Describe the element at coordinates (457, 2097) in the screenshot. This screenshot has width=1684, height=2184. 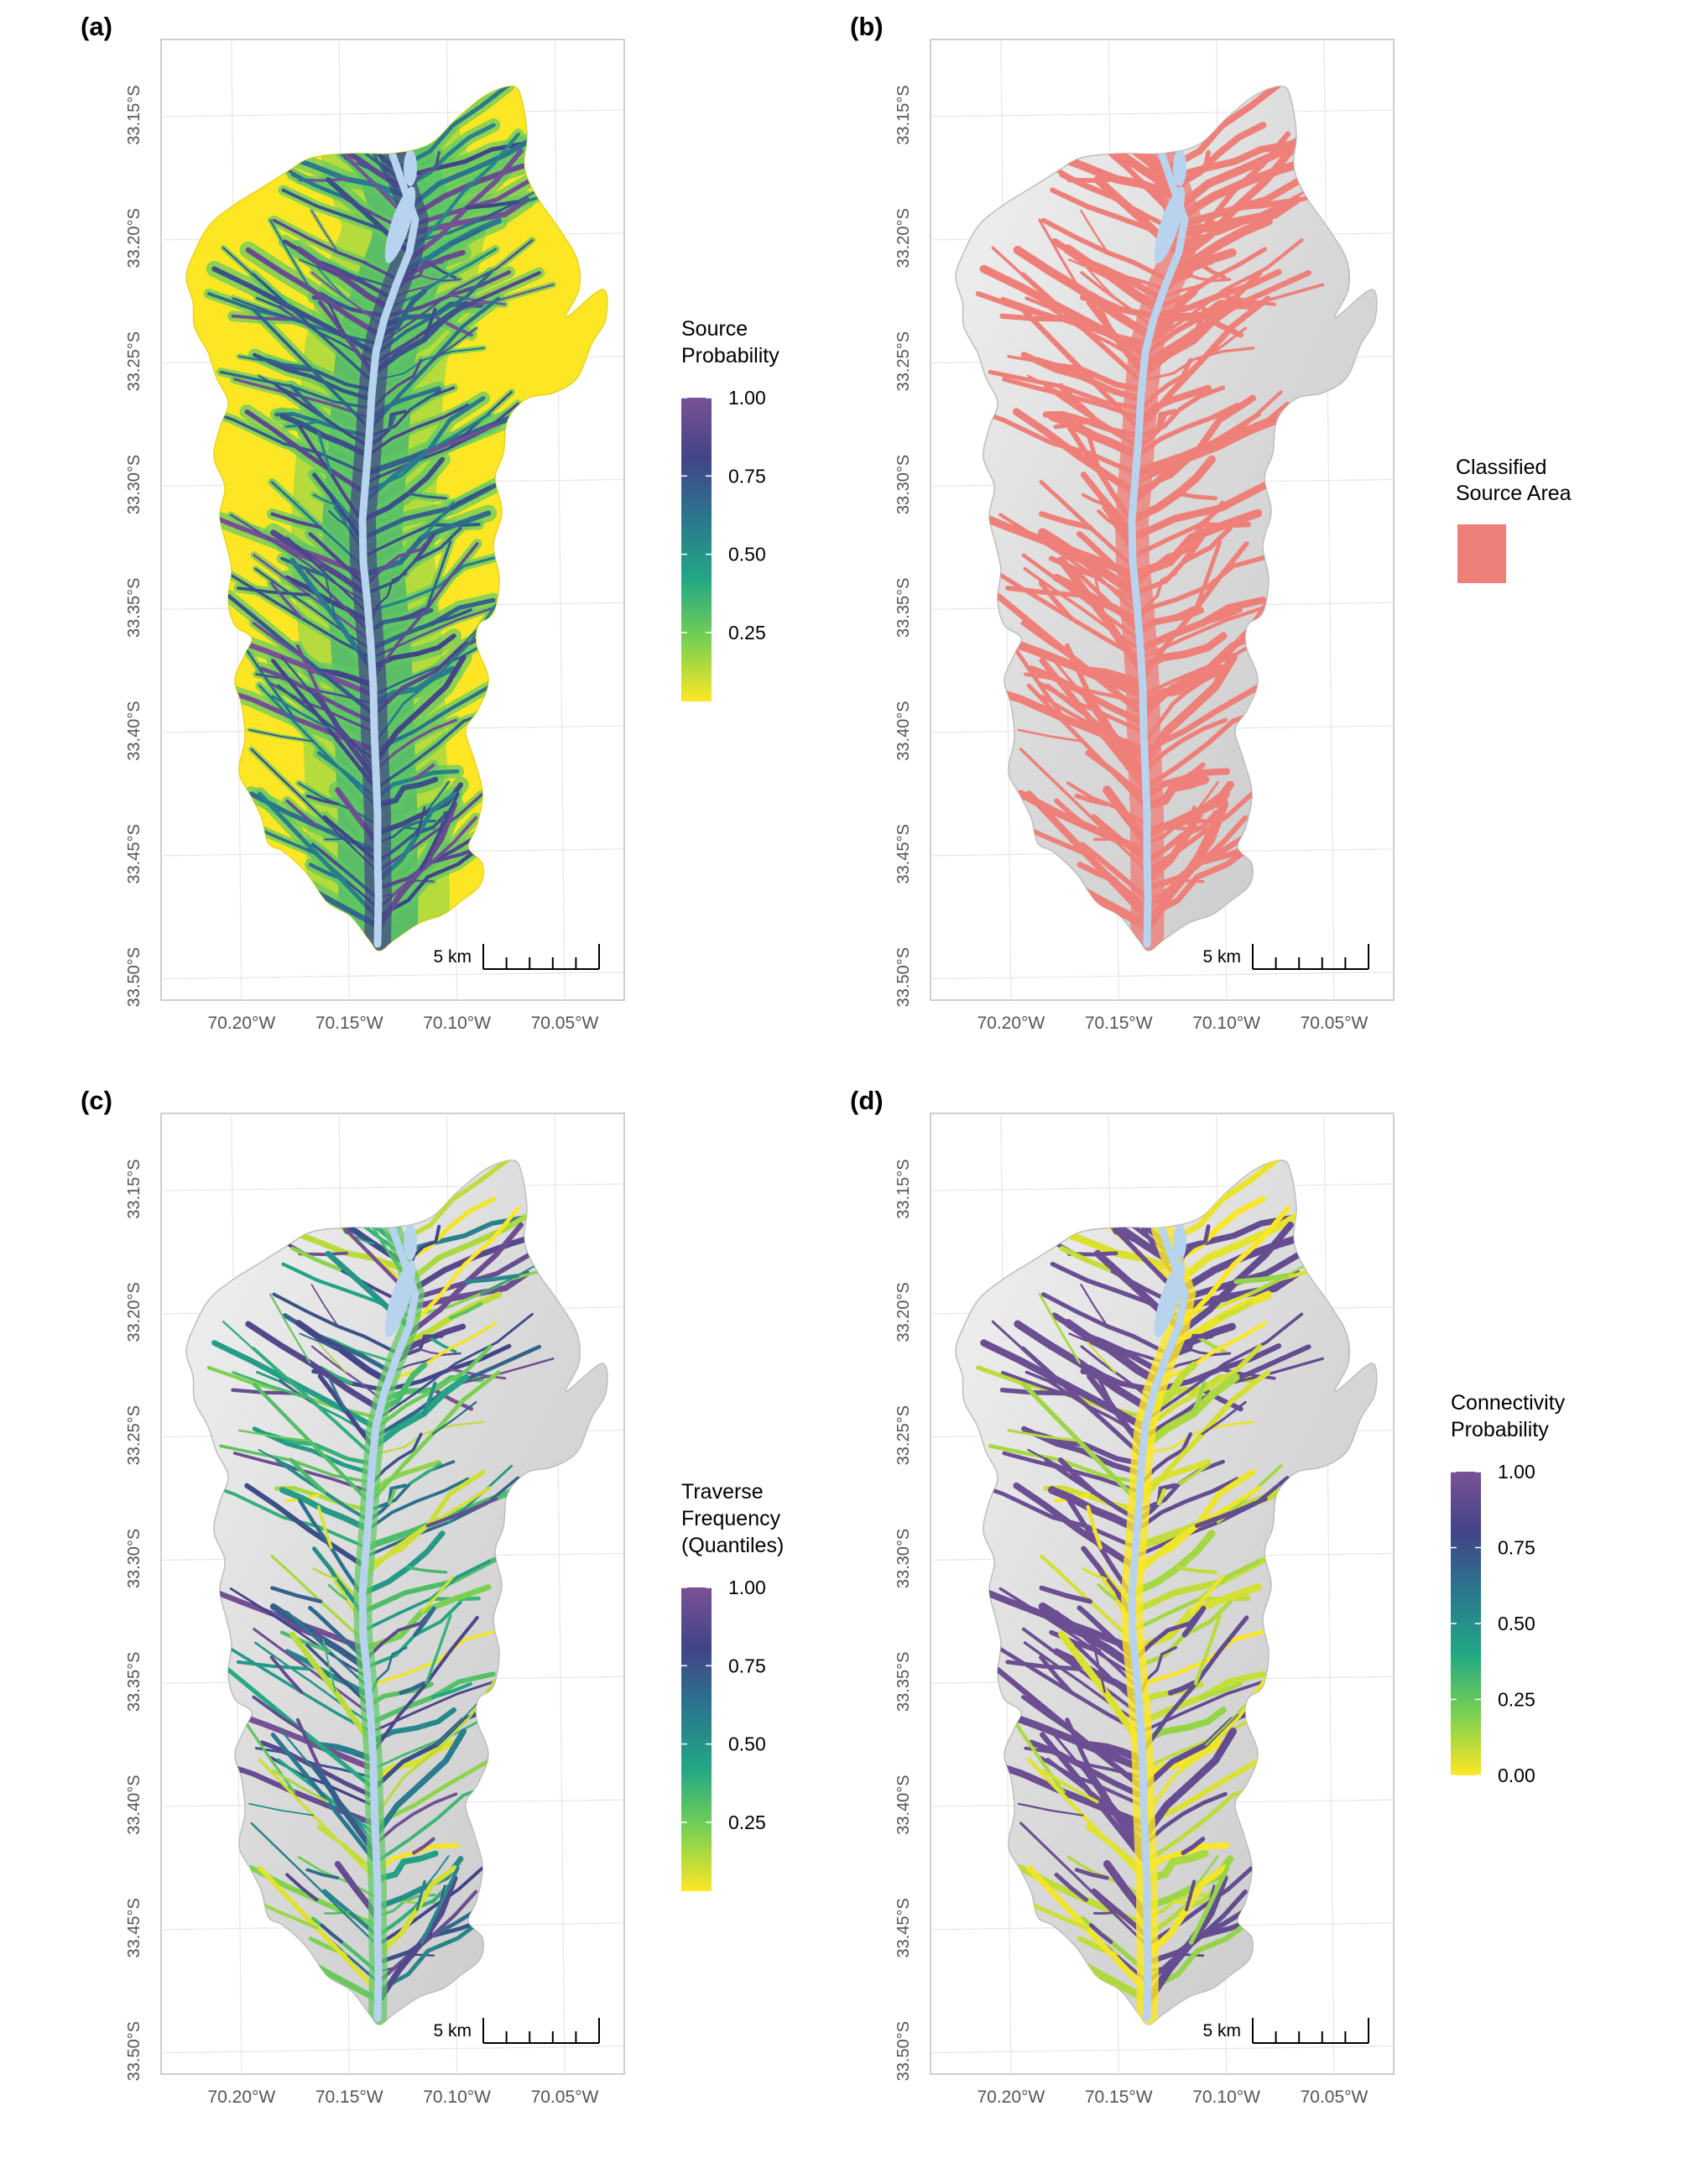
I see `lon-tick-label: 70.10°W` at that location.